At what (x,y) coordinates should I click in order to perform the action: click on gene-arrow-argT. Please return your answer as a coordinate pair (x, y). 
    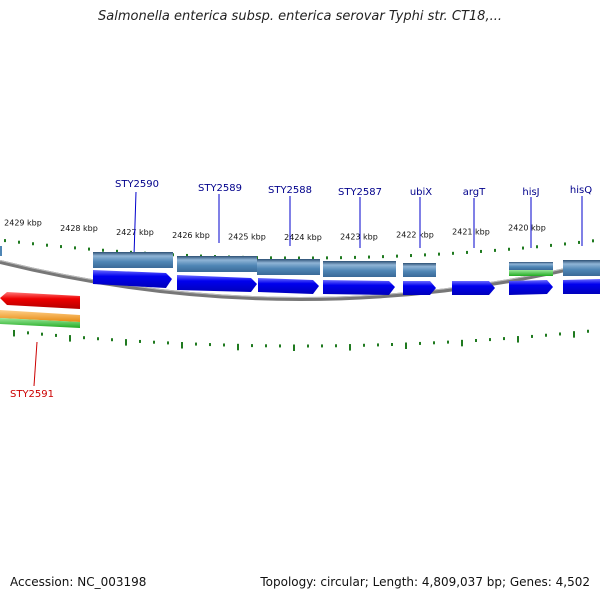
    Looking at the image, I should click on (473, 288).